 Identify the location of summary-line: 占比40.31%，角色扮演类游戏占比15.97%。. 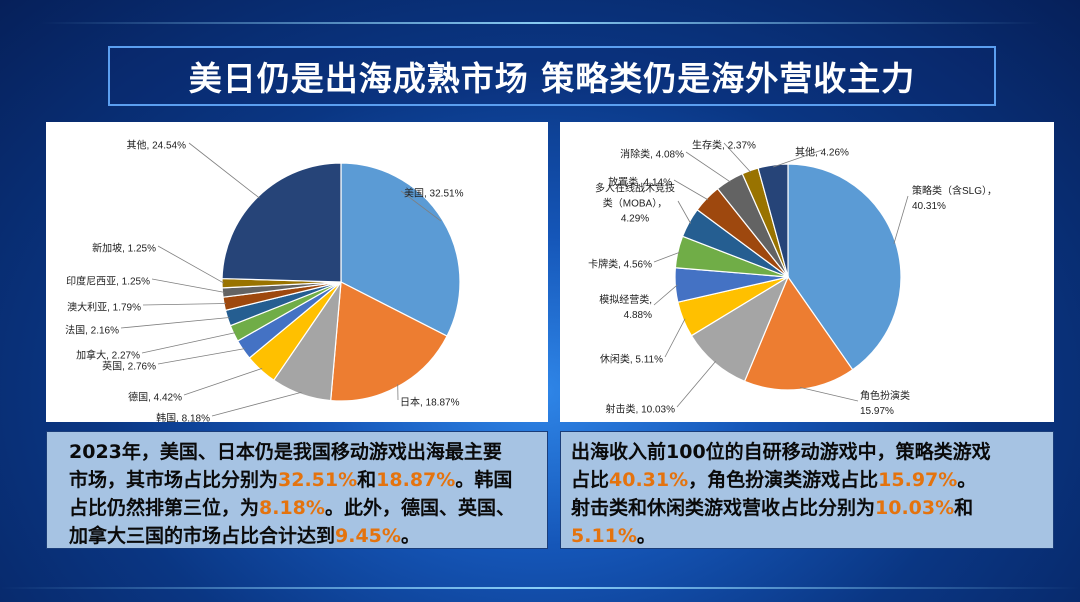
(807, 480).